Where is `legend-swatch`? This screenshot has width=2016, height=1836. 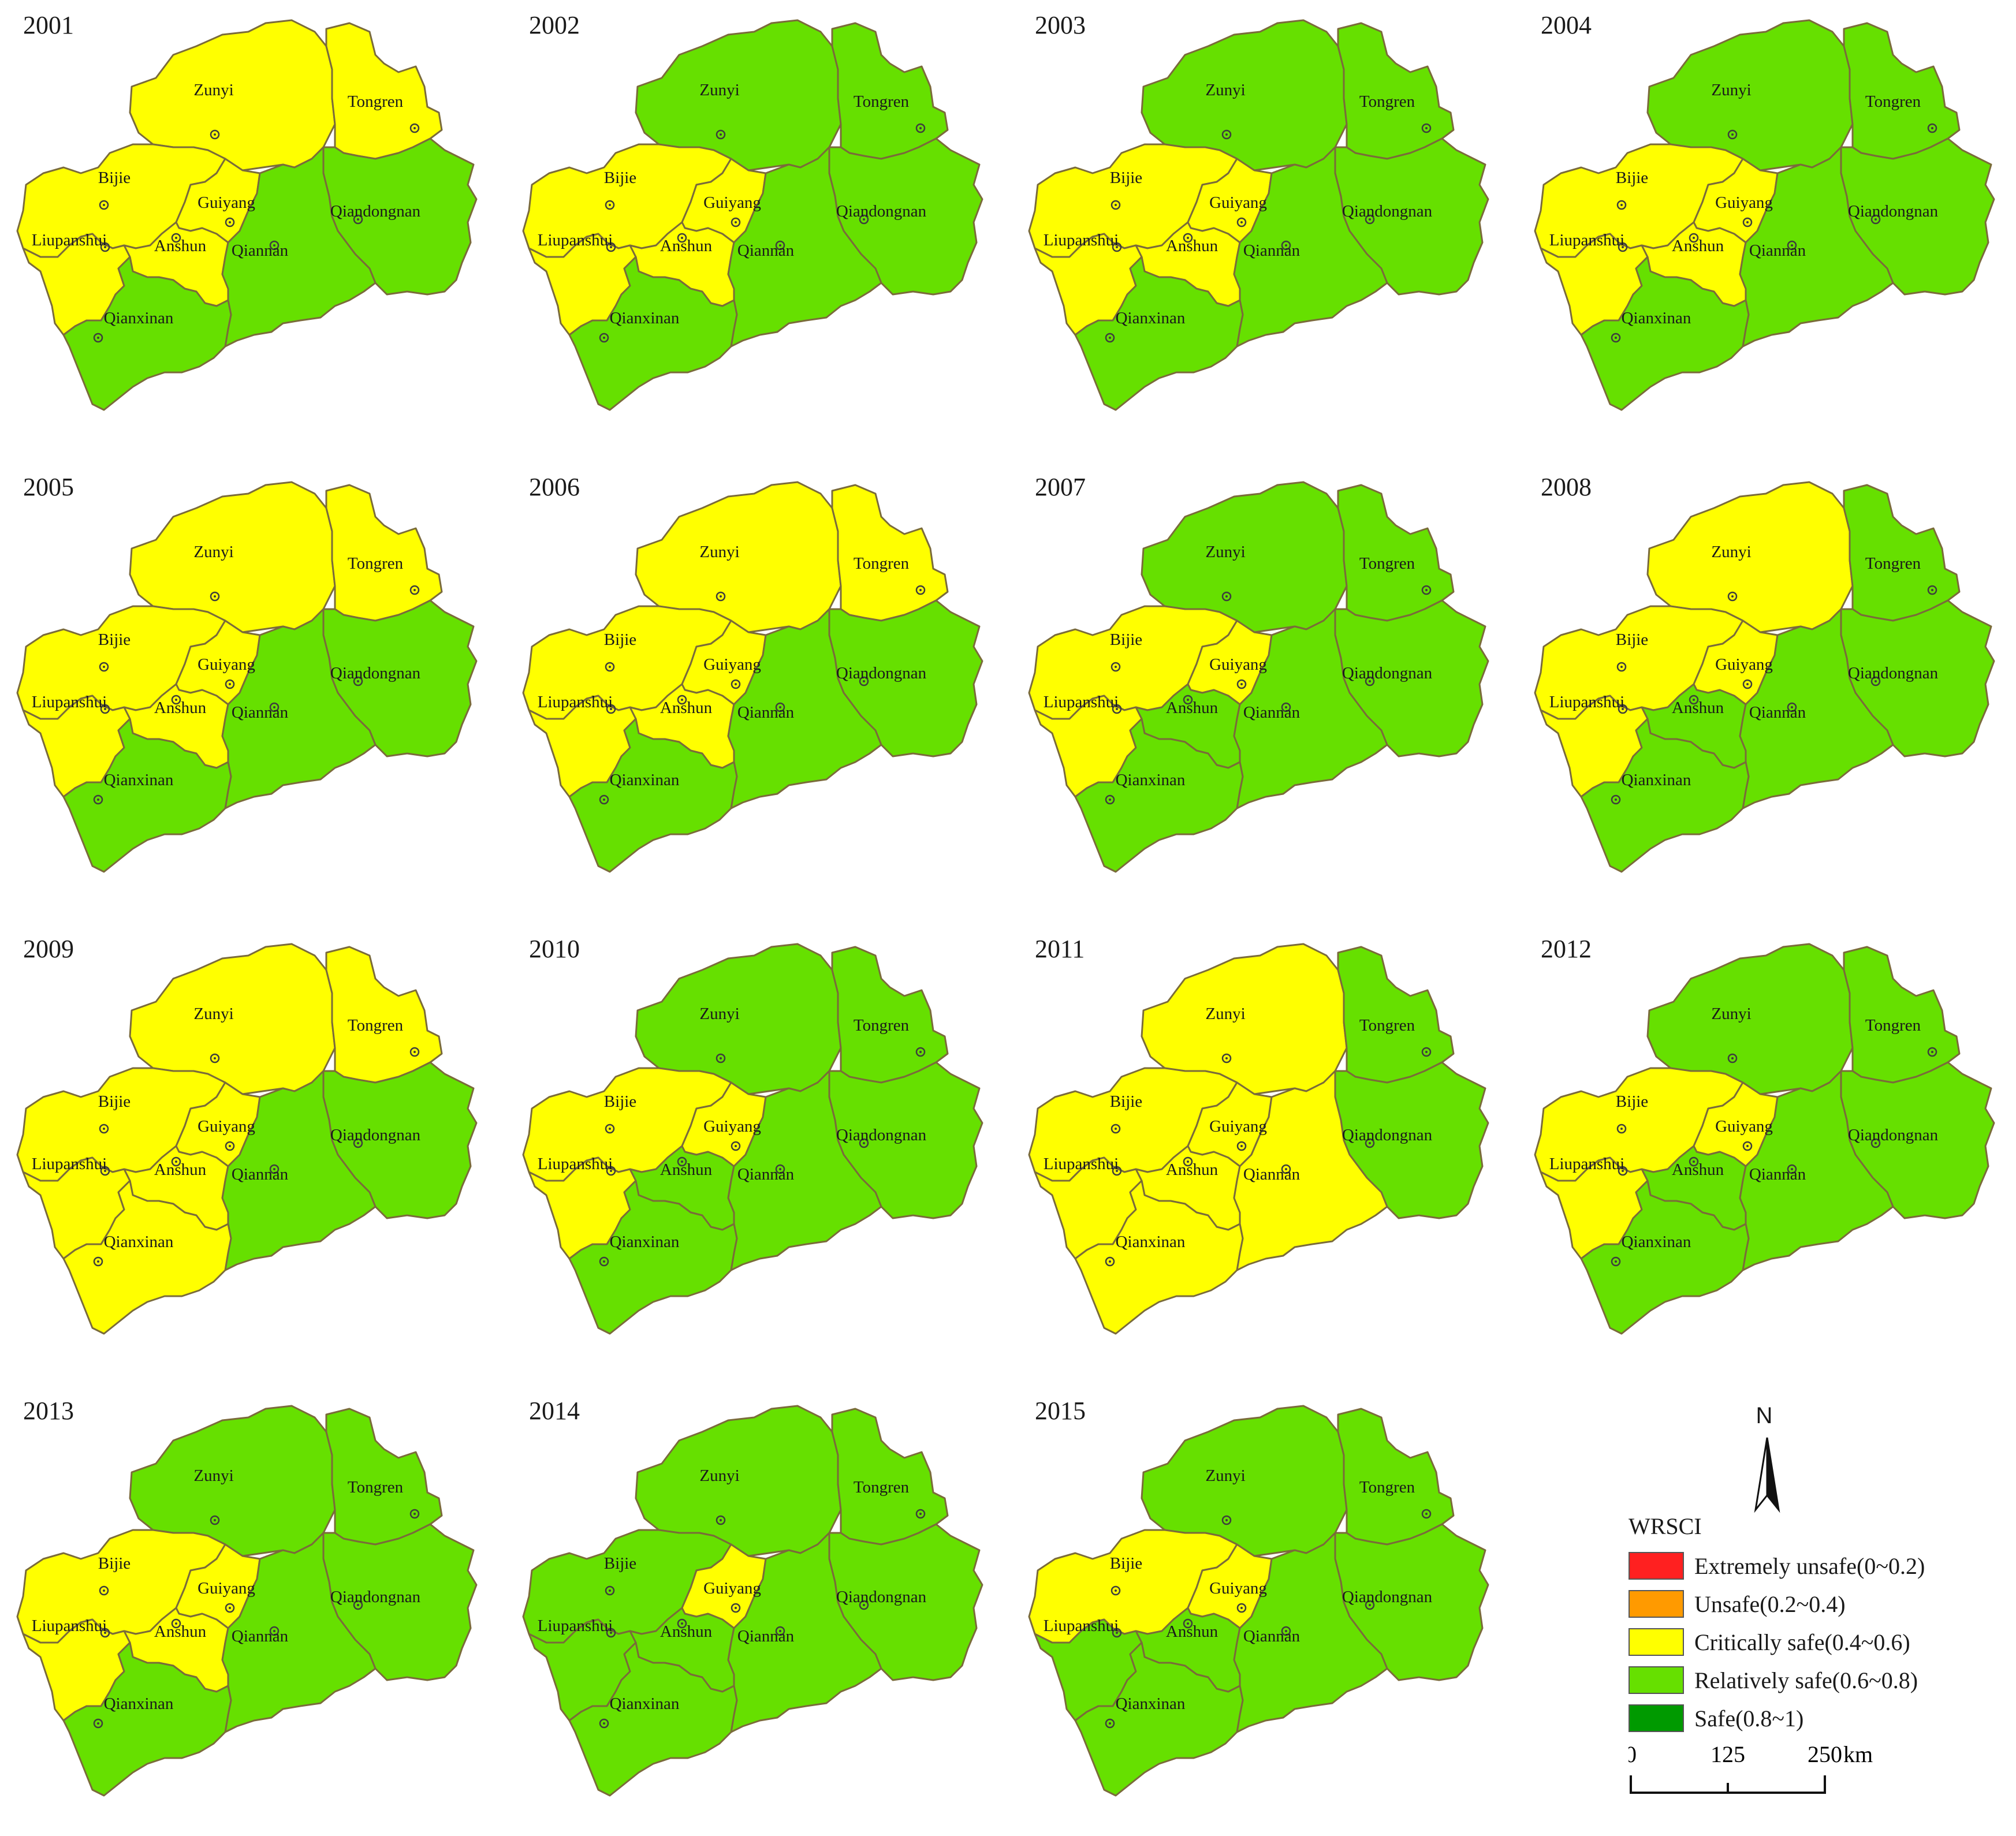 legend-swatch is located at coordinates (1656, 1604).